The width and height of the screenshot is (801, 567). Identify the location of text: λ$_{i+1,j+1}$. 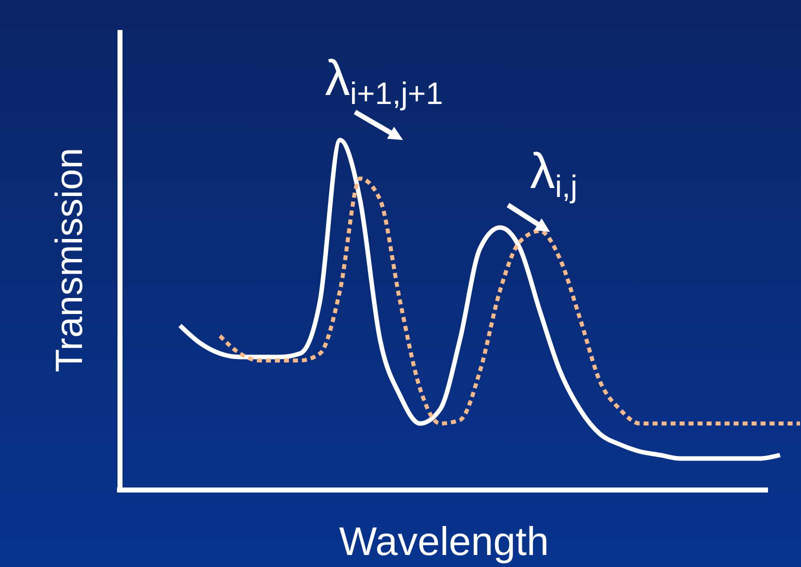
(384, 81).